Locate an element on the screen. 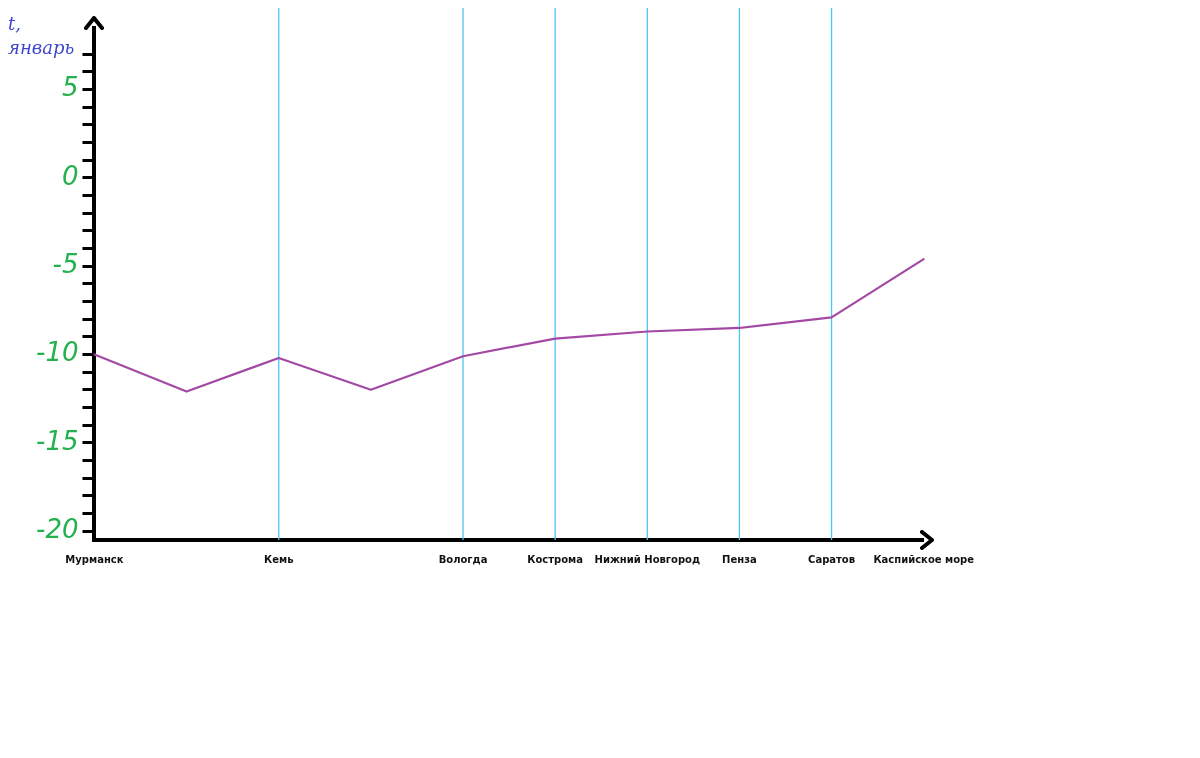 The height and width of the screenshot is (758, 1200). y-tick-label: -20 is located at coordinates (57, 528).